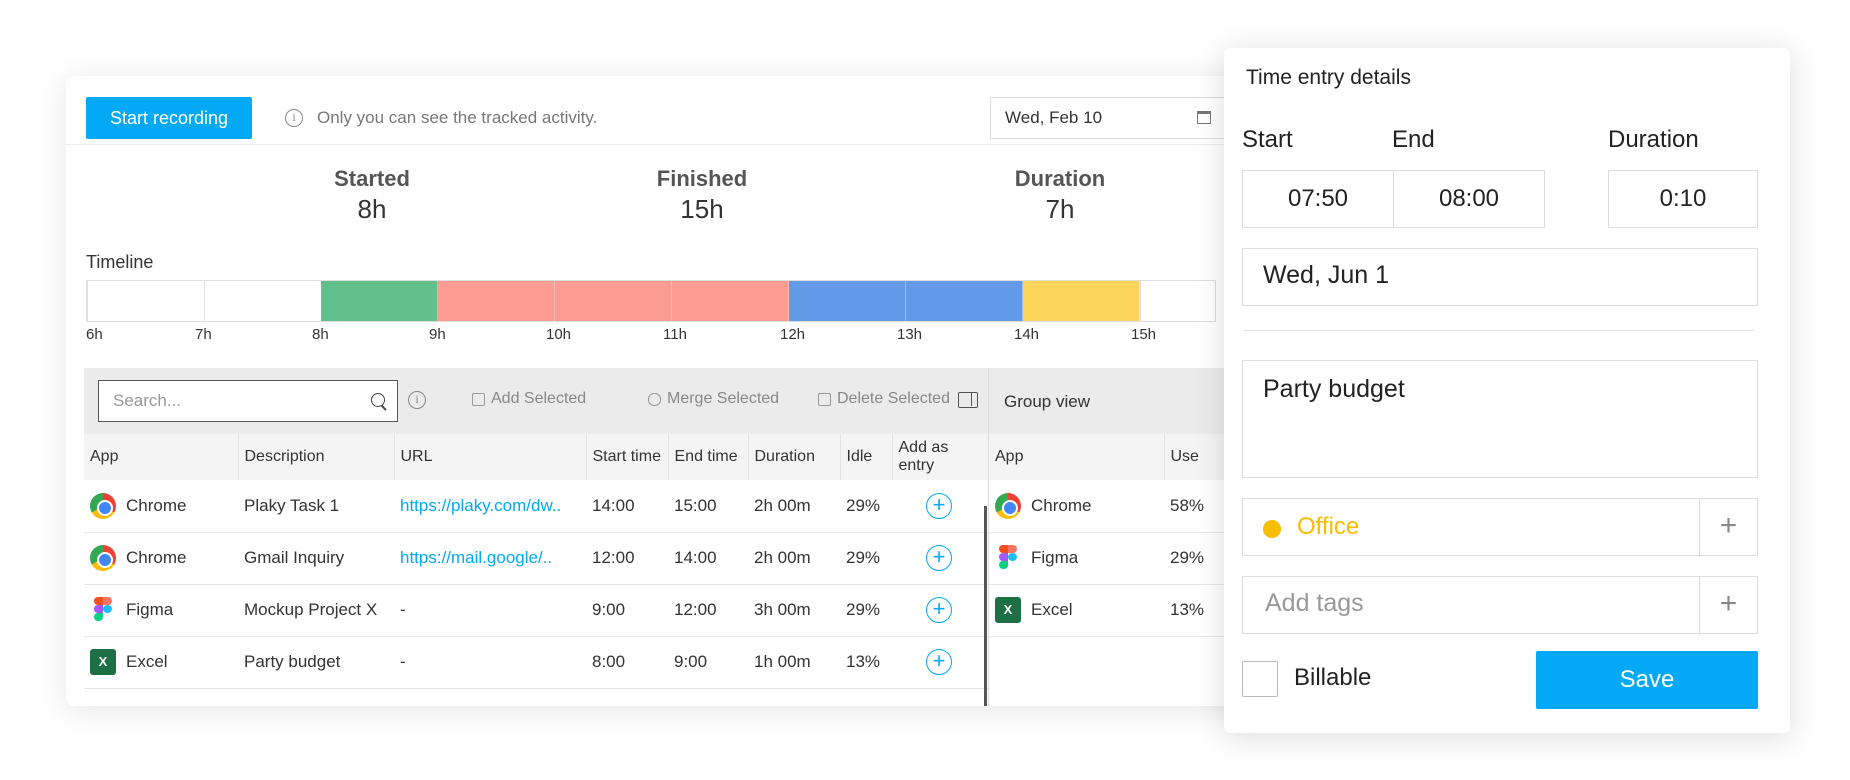 The height and width of the screenshot is (780, 1850). Describe the element at coordinates (1060, 209) in the screenshot. I see `stat-value: 7h` at that location.